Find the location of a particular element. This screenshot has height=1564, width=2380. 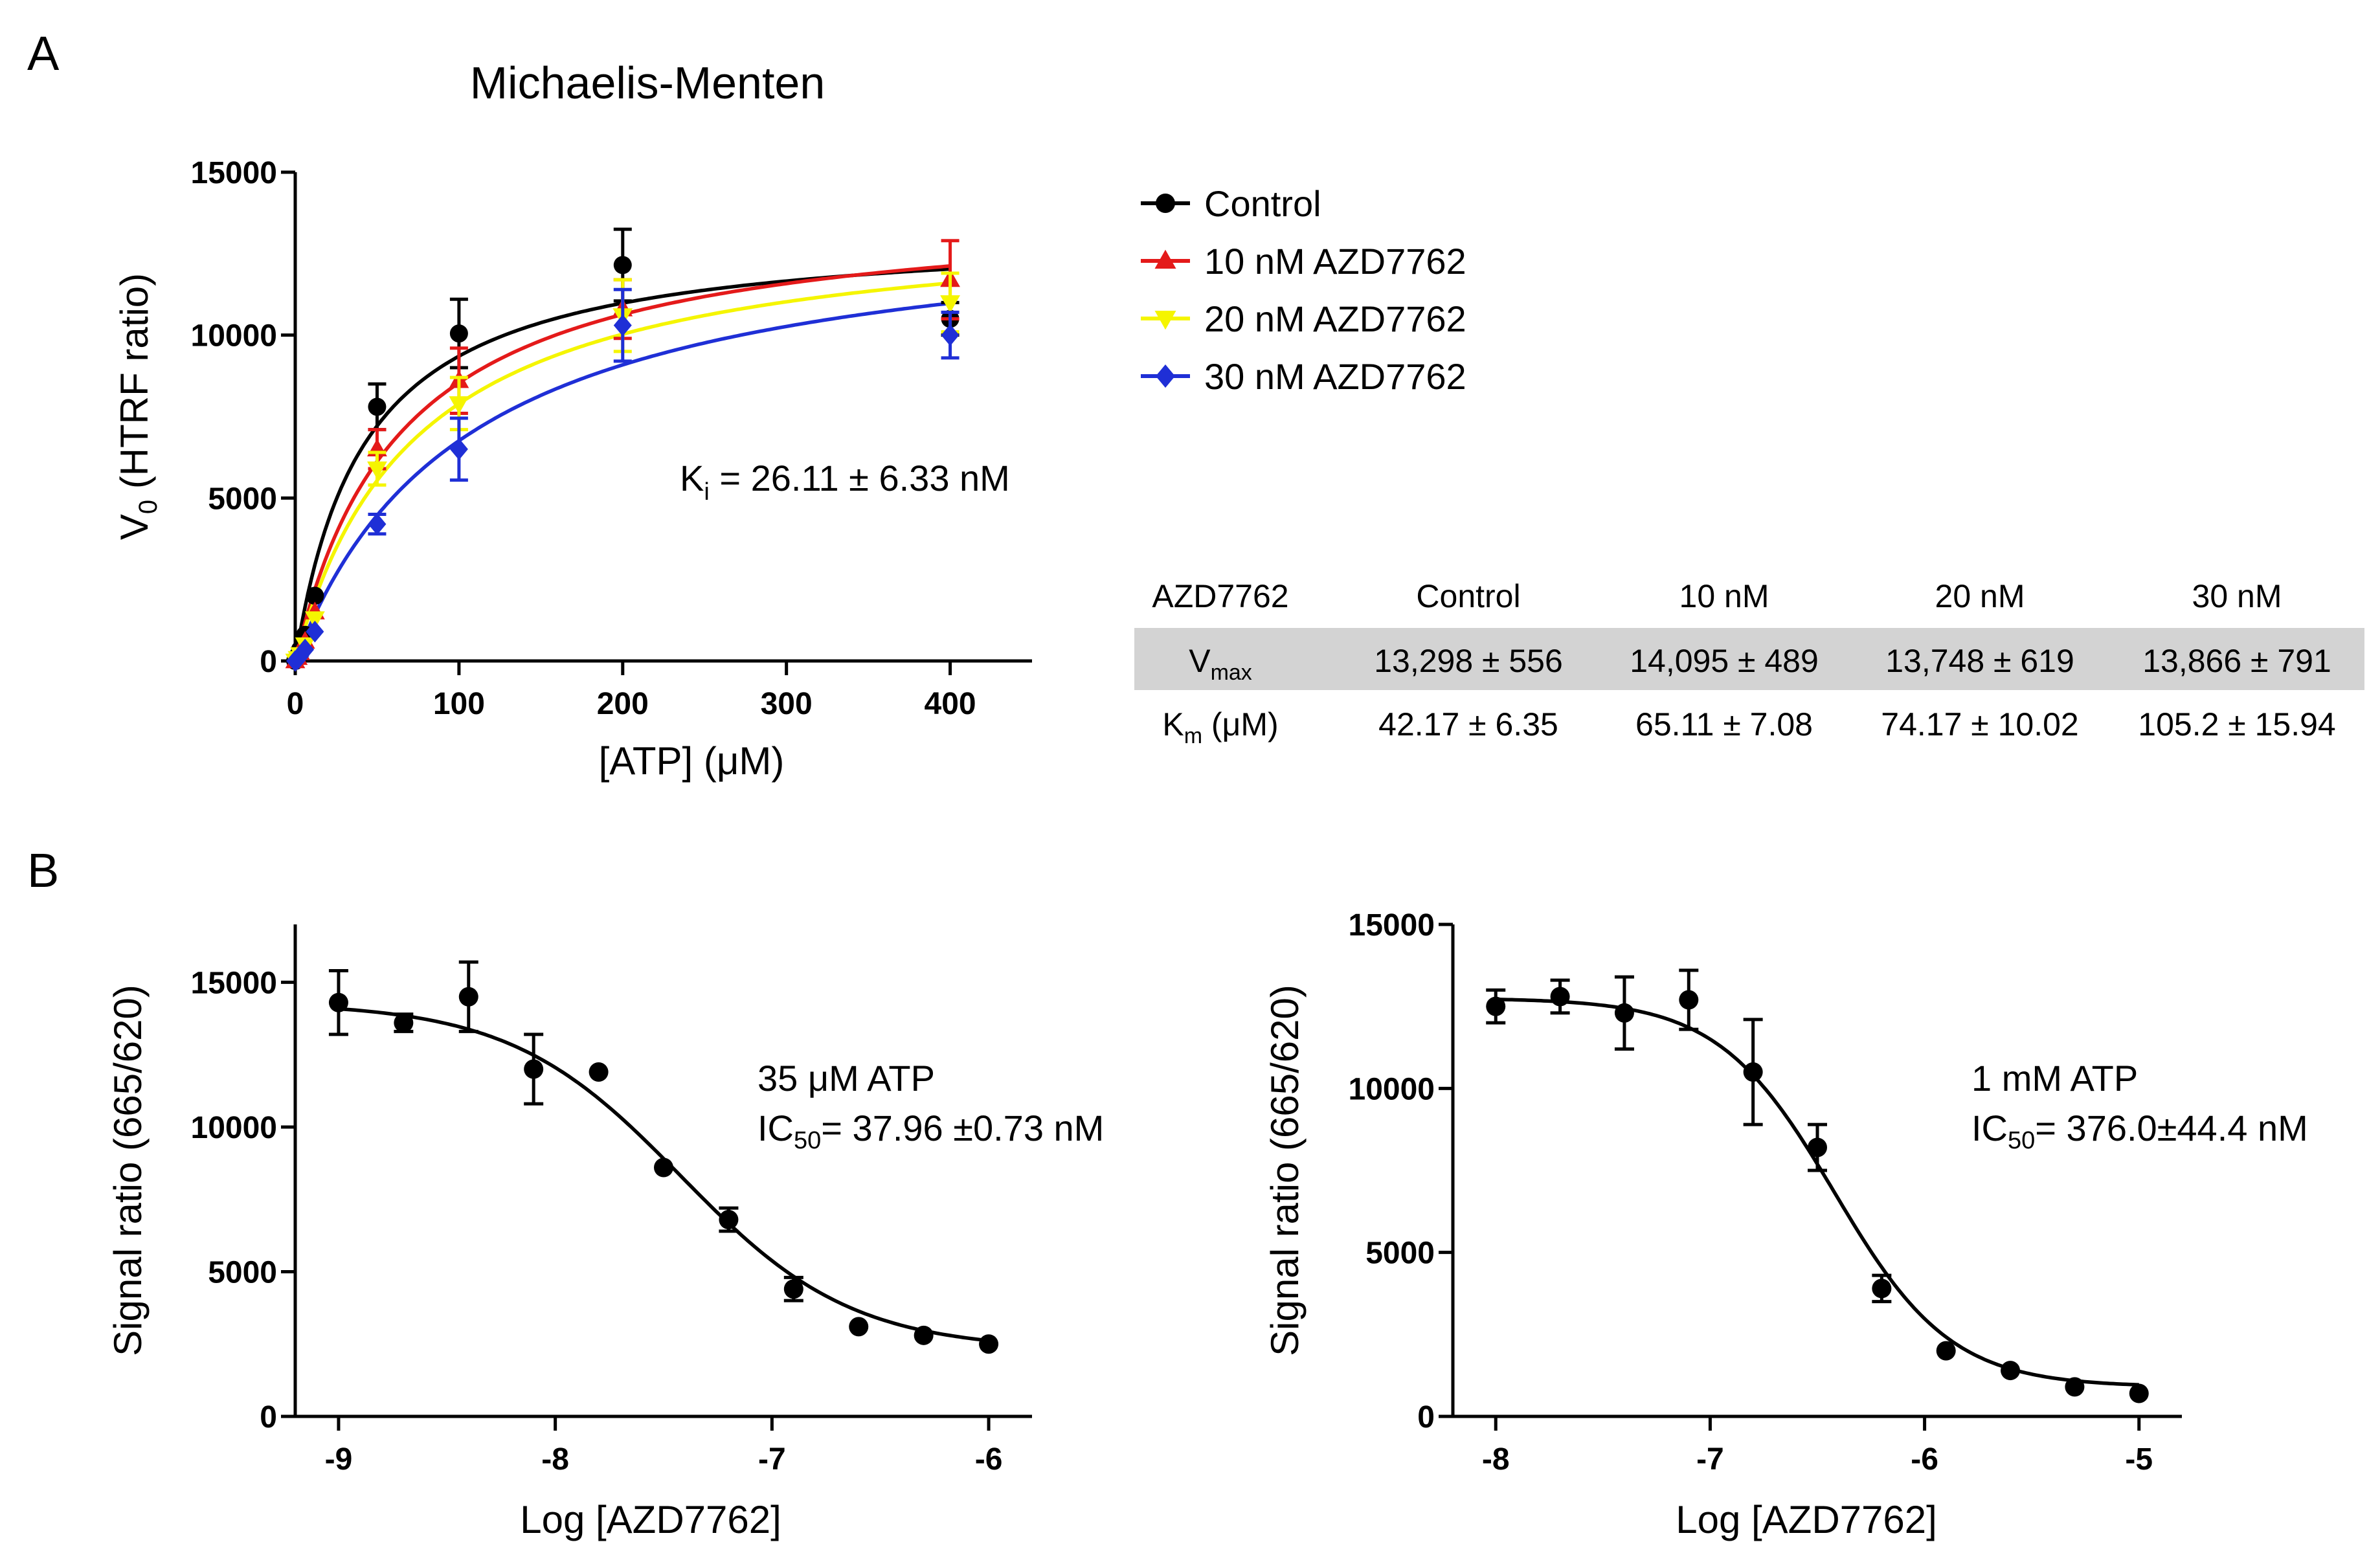

table-cell: 74.17 ± 10.02 is located at coordinates (1980, 725).